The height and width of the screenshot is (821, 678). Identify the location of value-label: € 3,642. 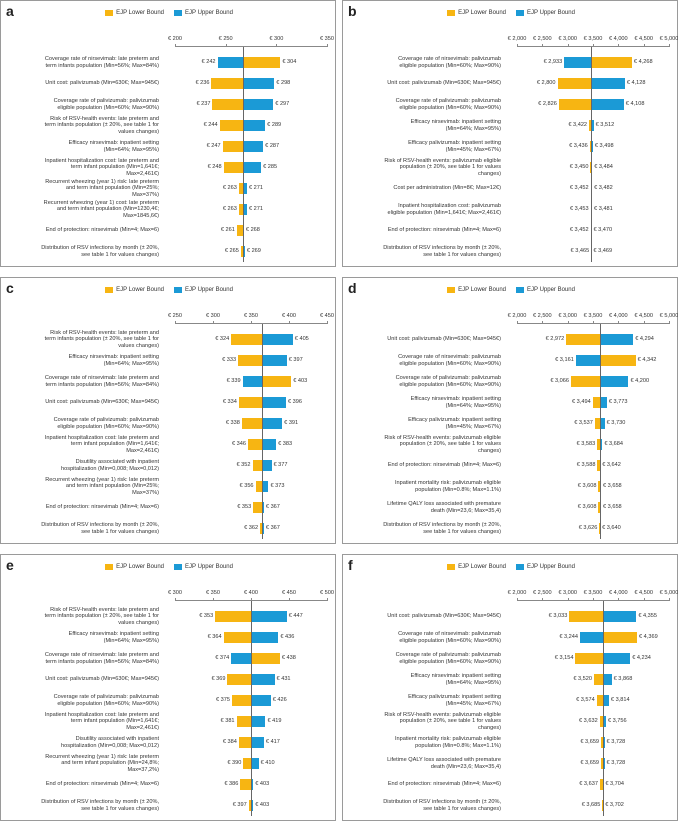
(611, 465).